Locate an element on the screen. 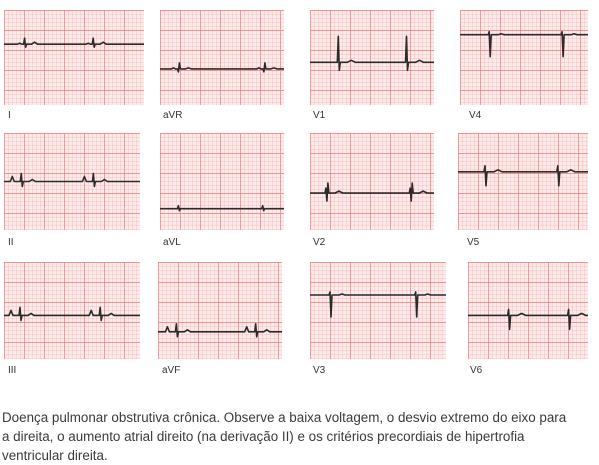 Image resolution: width=599 pixels, height=465 pixels. ecg-panel-V4 is located at coordinates (524, 57).